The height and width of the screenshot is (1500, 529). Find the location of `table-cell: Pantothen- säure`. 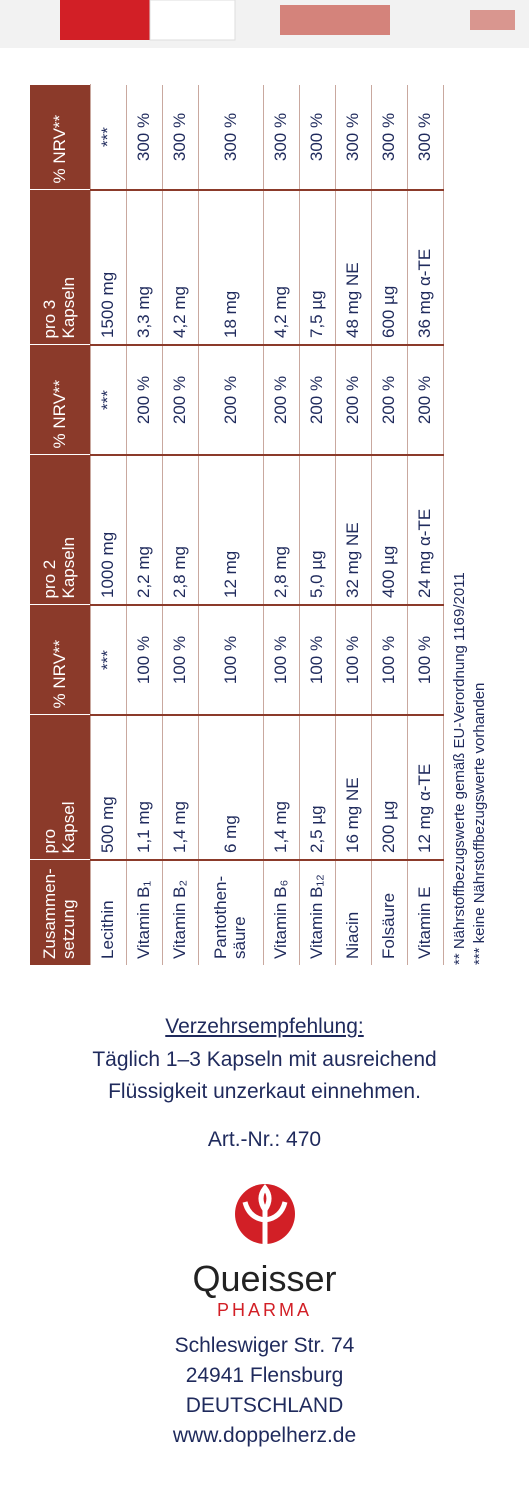

table-cell: Pantothen- säure is located at coordinates (231, 912).